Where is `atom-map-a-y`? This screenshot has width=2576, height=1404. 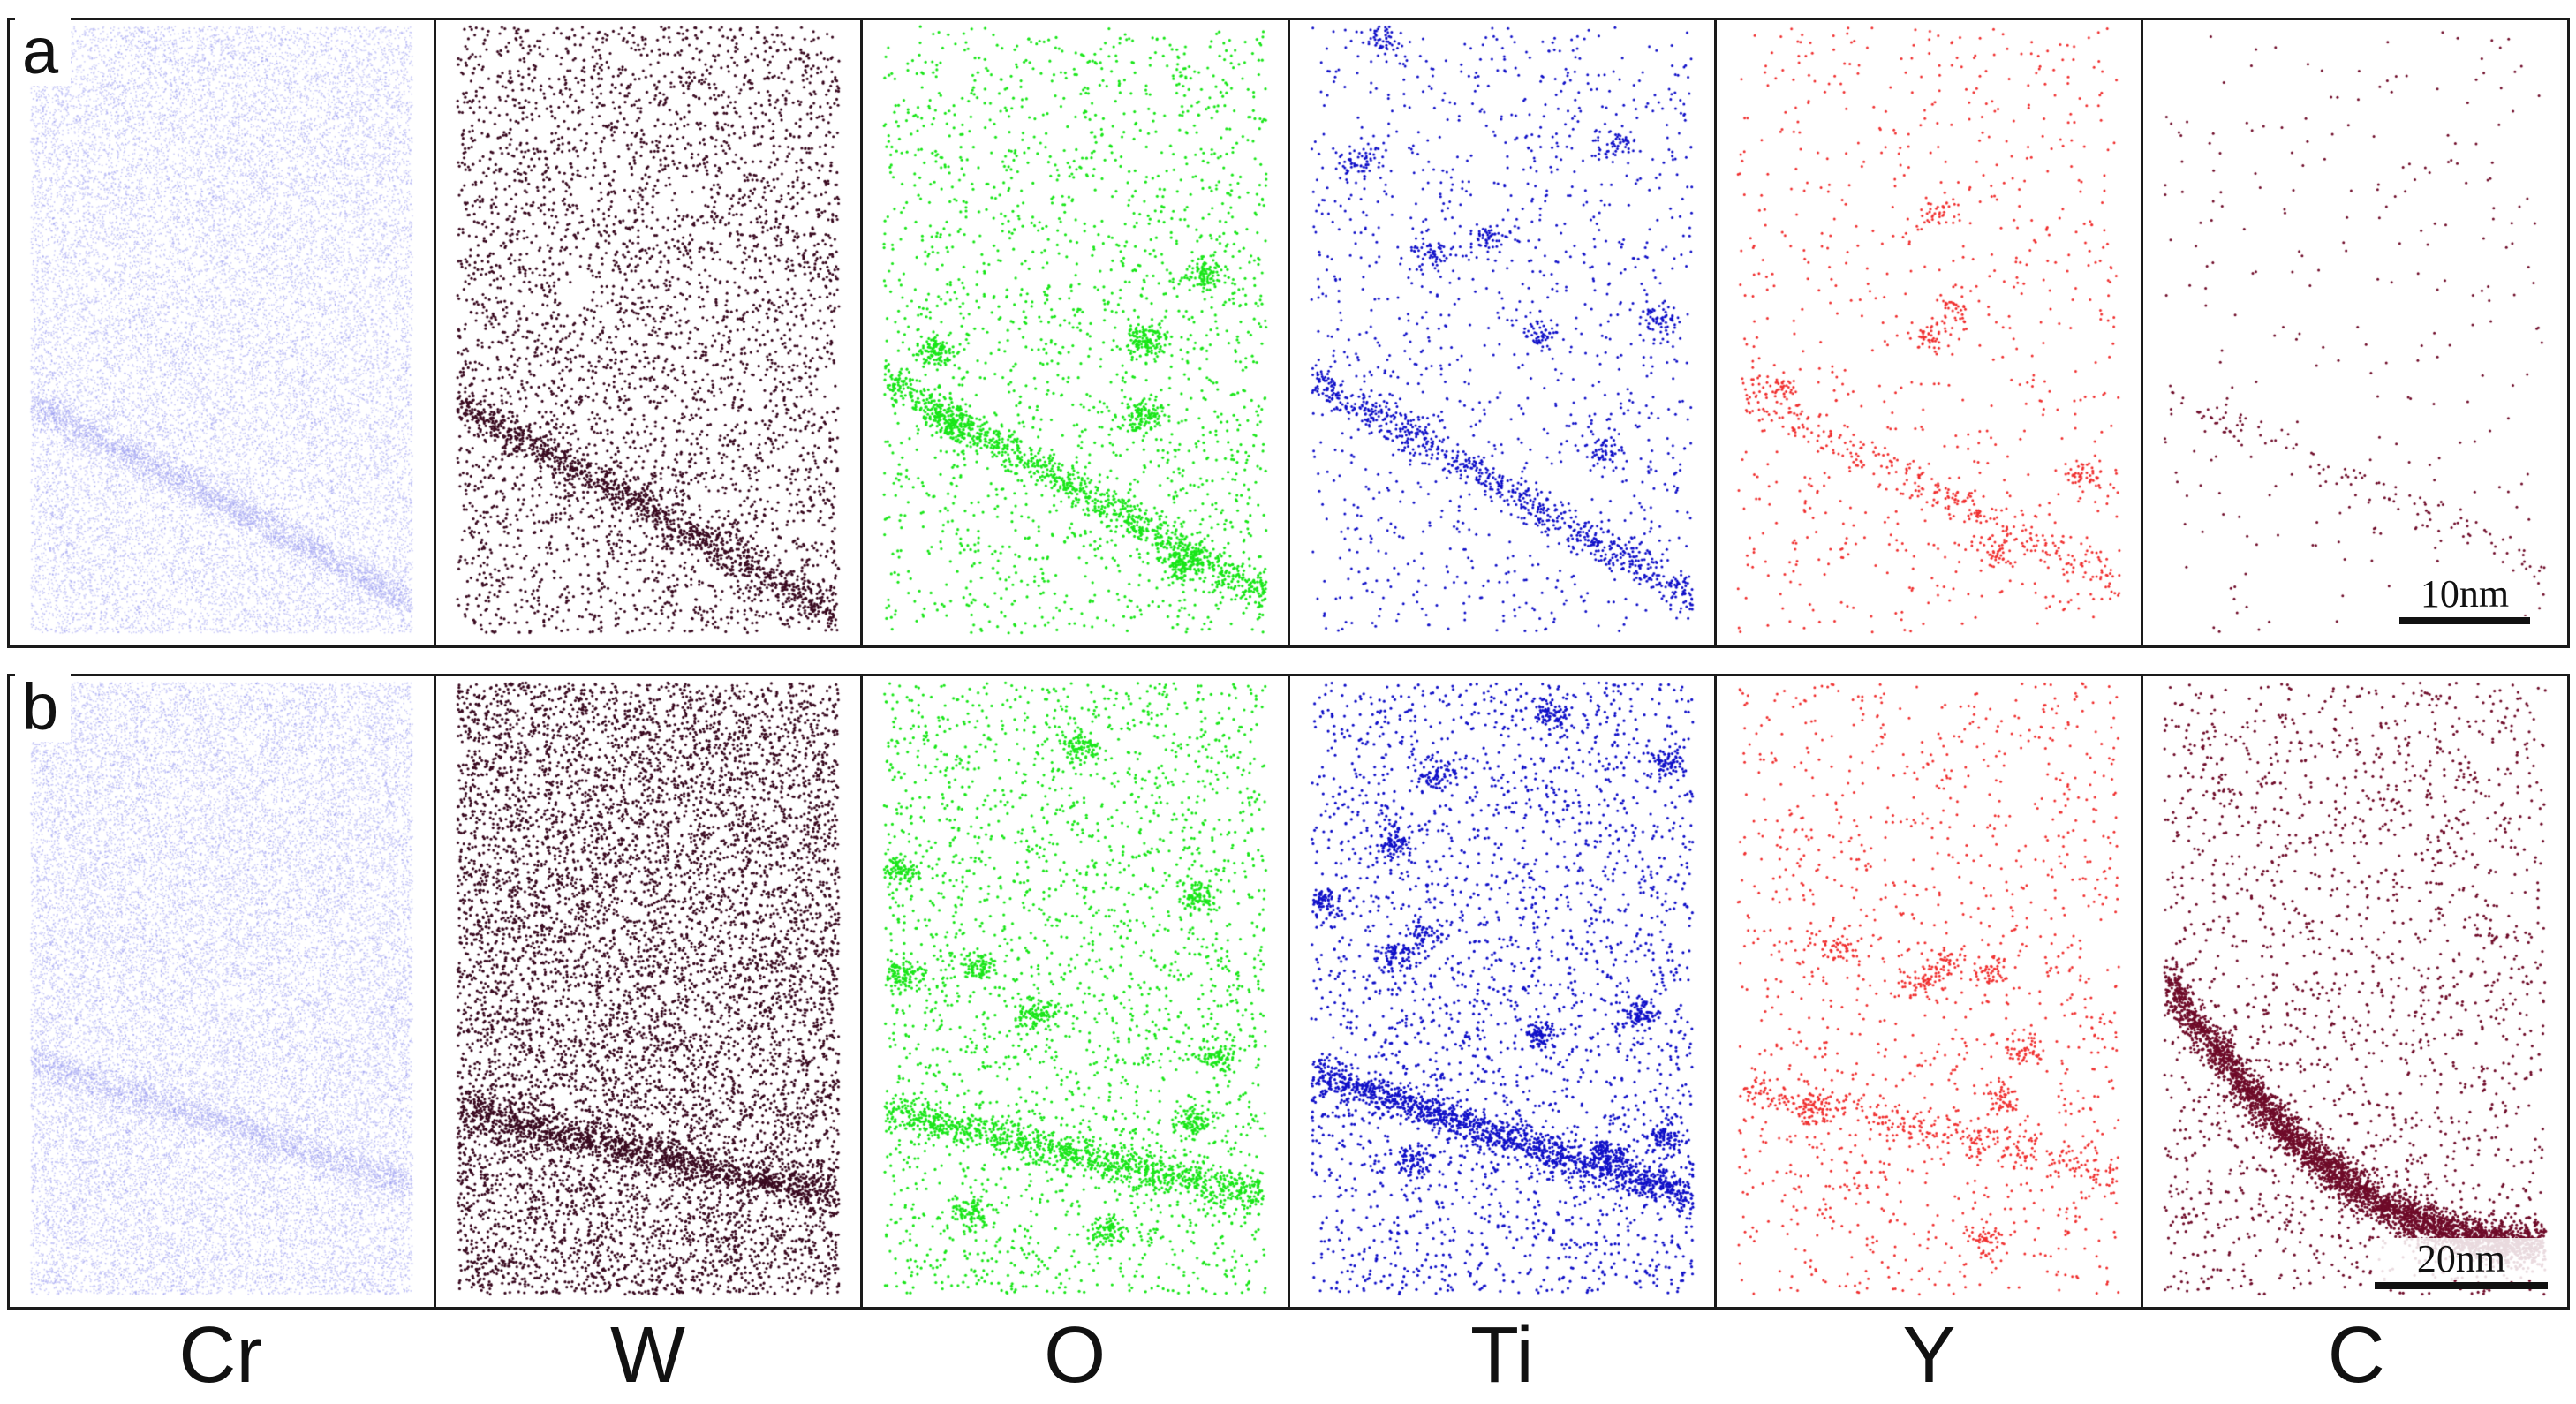 atom-map-a-y is located at coordinates (1928, 332).